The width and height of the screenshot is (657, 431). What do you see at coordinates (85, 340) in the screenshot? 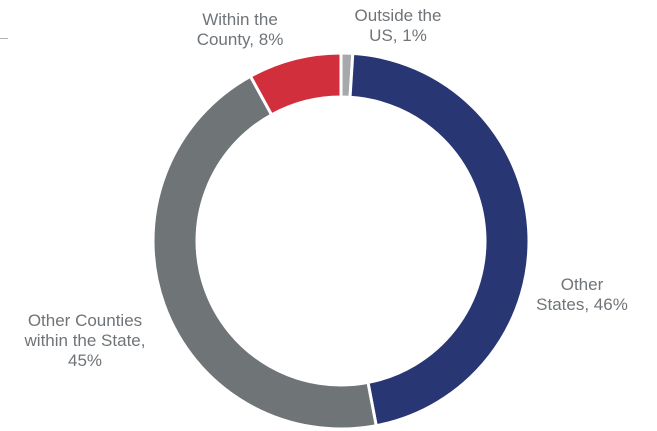
I see `label-other-counties: Other Counties within the State, 45%` at bounding box center [85, 340].